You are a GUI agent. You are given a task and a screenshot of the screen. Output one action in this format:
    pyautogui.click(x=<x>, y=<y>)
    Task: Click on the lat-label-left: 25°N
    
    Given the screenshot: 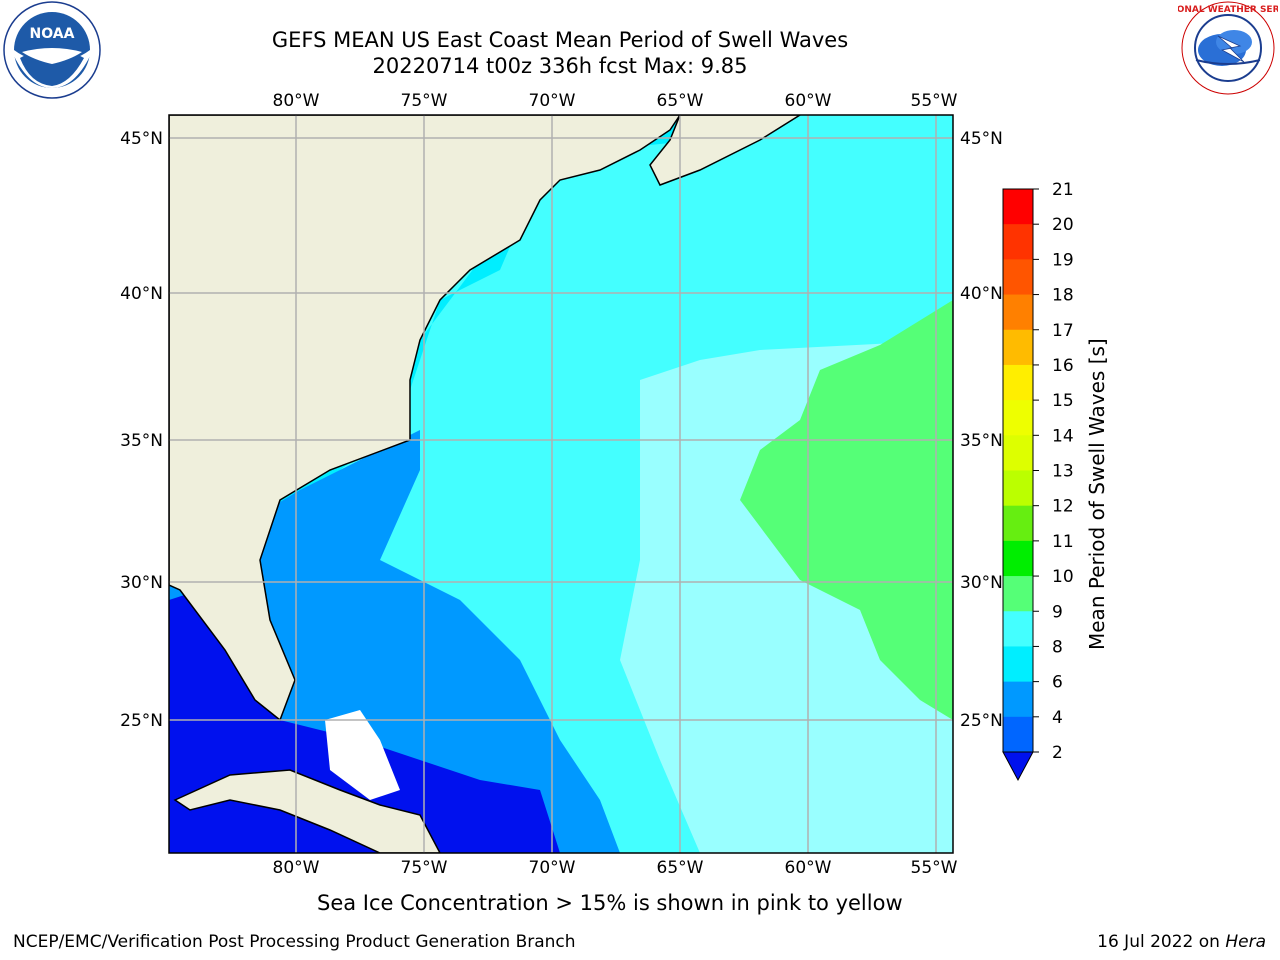 What is the action you would take?
    pyautogui.click(x=141, y=721)
    